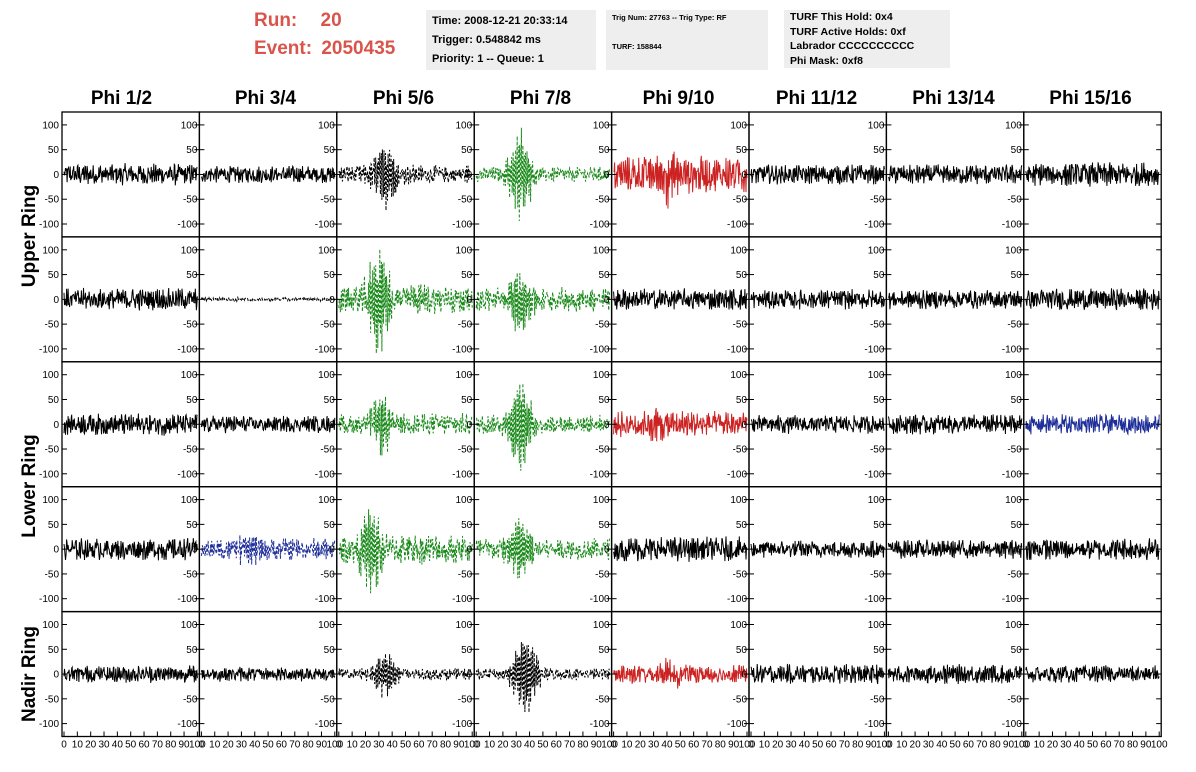 The height and width of the screenshot is (772, 1196). I want to click on waveform-line-r4-c2, so click(268, 550).